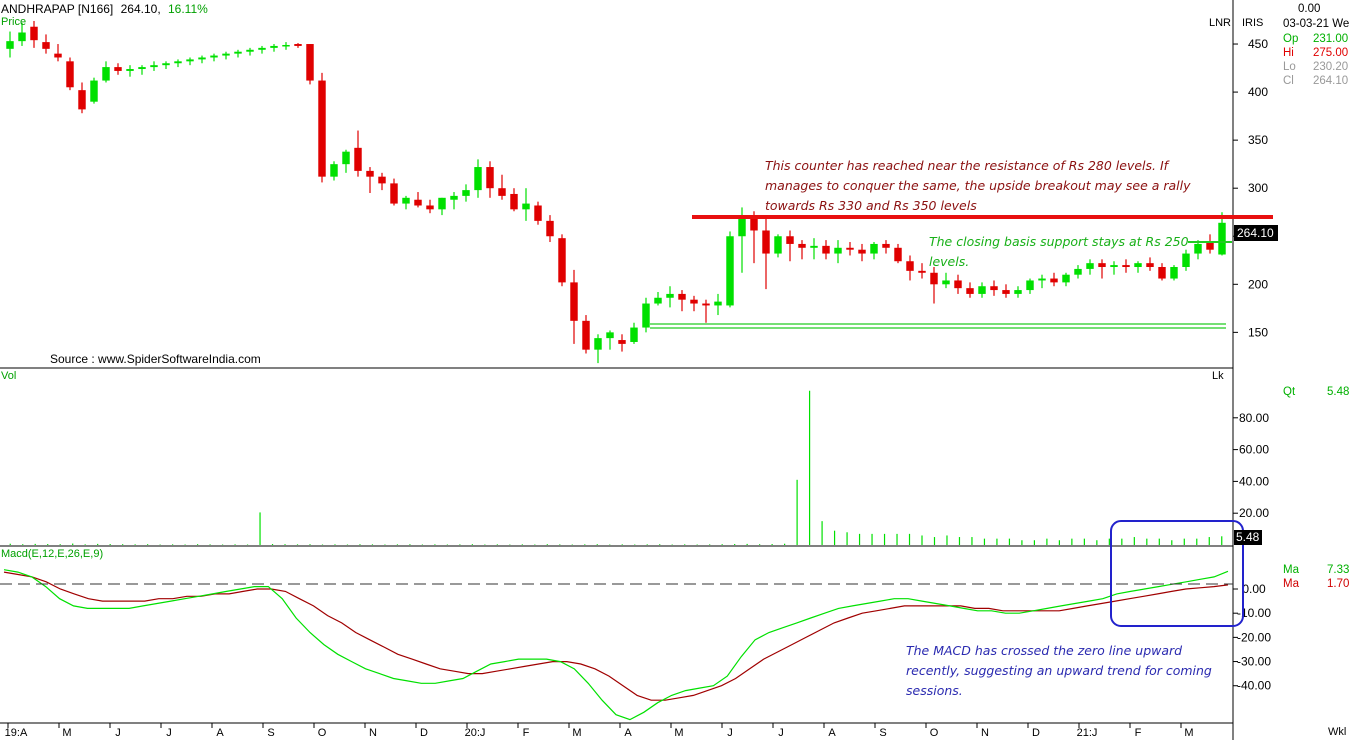 This screenshot has height=740, width=1352. Describe the element at coordinates (9, 376) in the screenshot. I see `volume-label: Vol` at that location.